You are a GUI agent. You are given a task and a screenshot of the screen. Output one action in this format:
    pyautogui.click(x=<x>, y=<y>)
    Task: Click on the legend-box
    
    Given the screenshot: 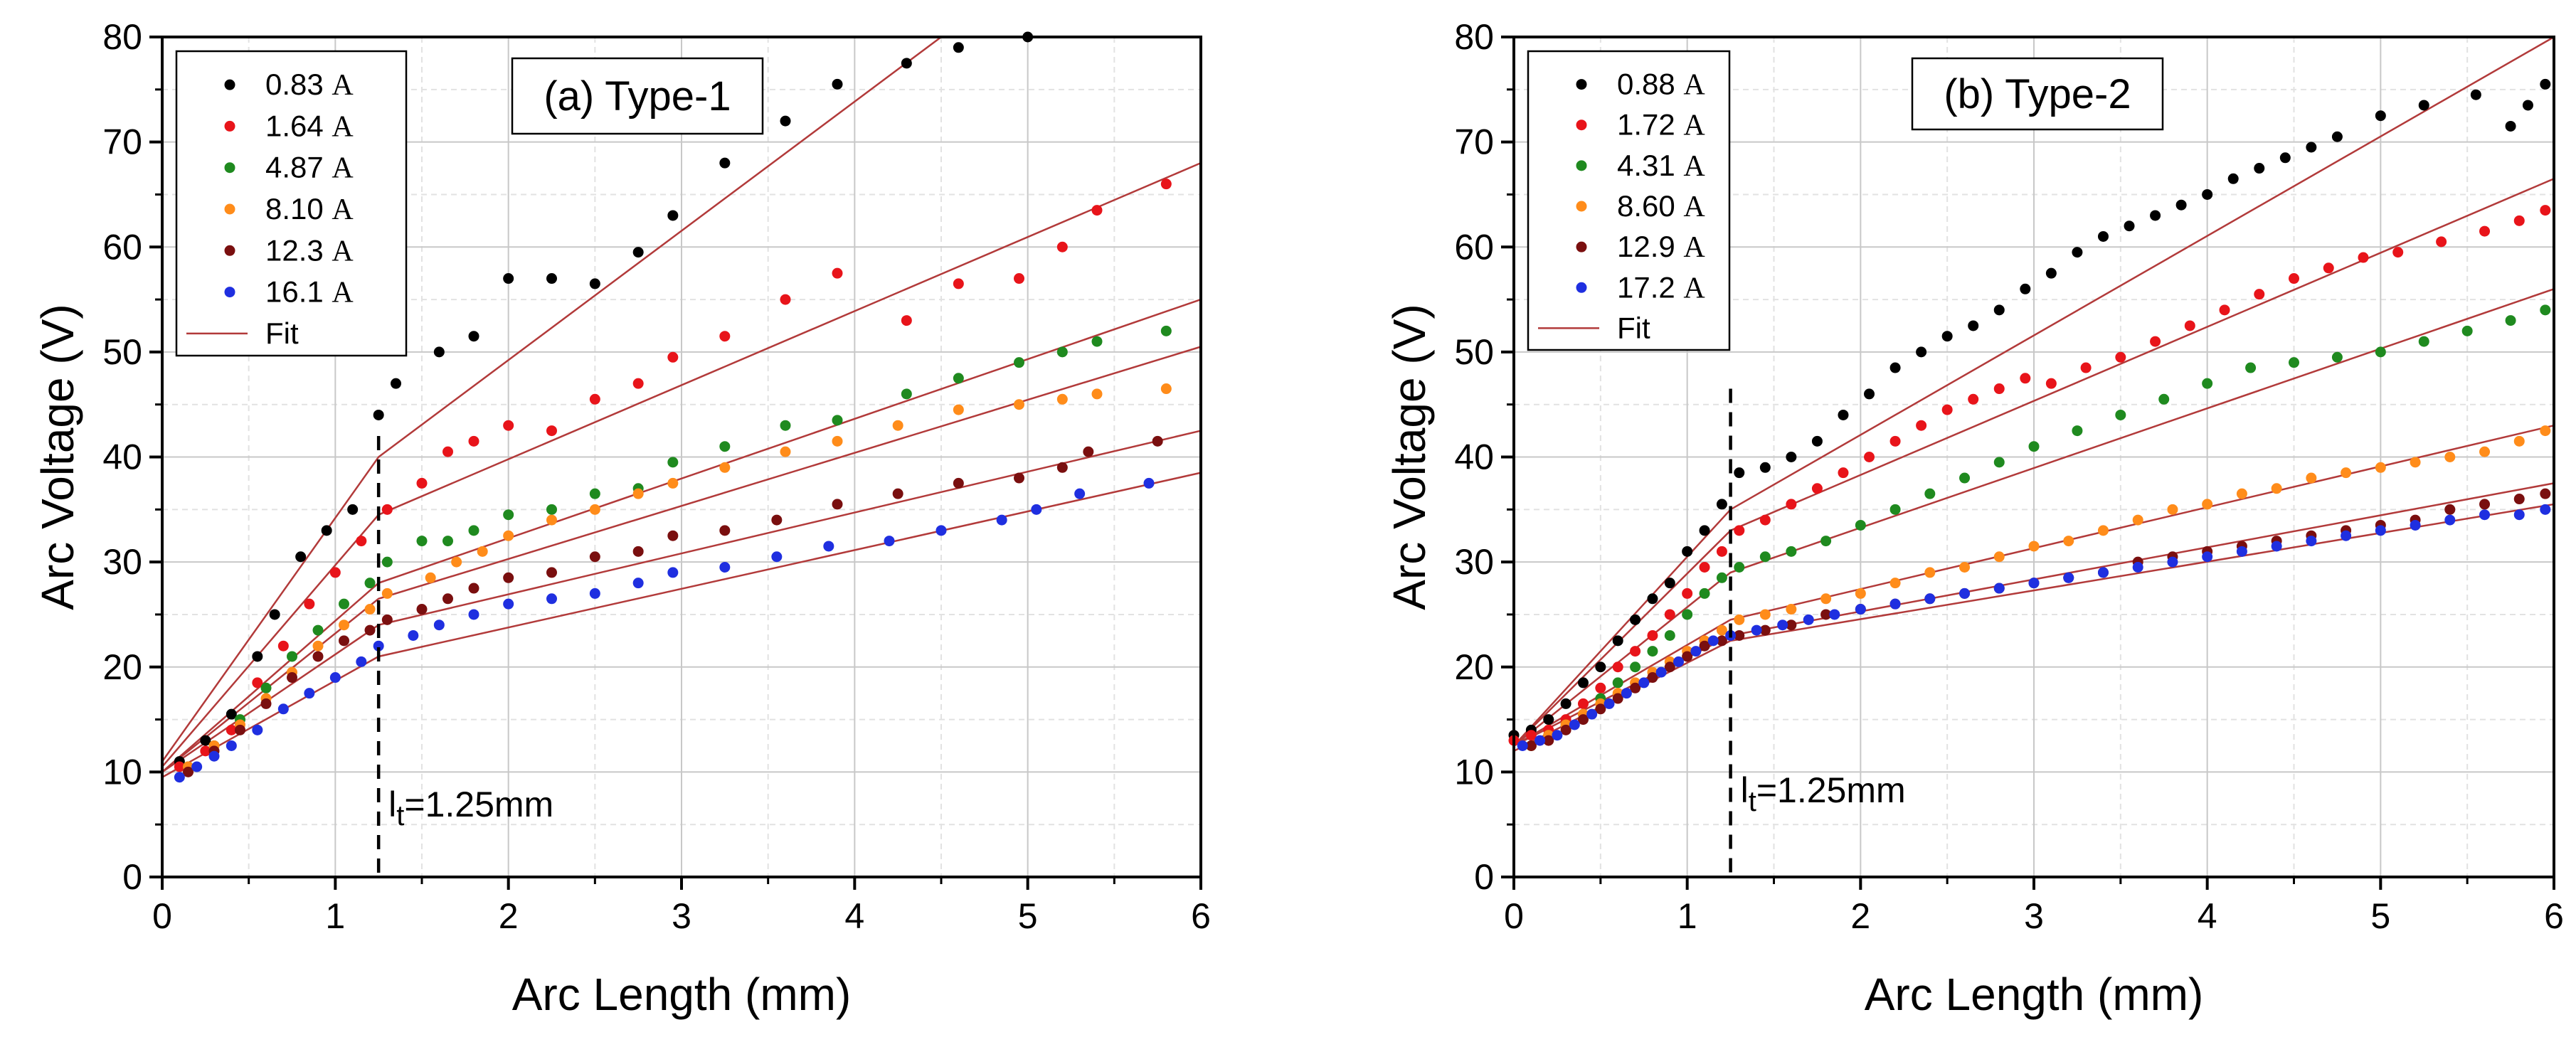 What is the action you would take?
    pyautogui.click(x=1629, y=200)
    